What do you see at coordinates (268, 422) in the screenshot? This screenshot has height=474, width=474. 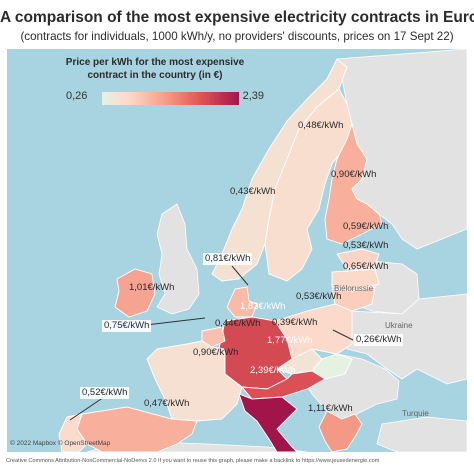 I see `country-italy` at bounding box center [268, 422].